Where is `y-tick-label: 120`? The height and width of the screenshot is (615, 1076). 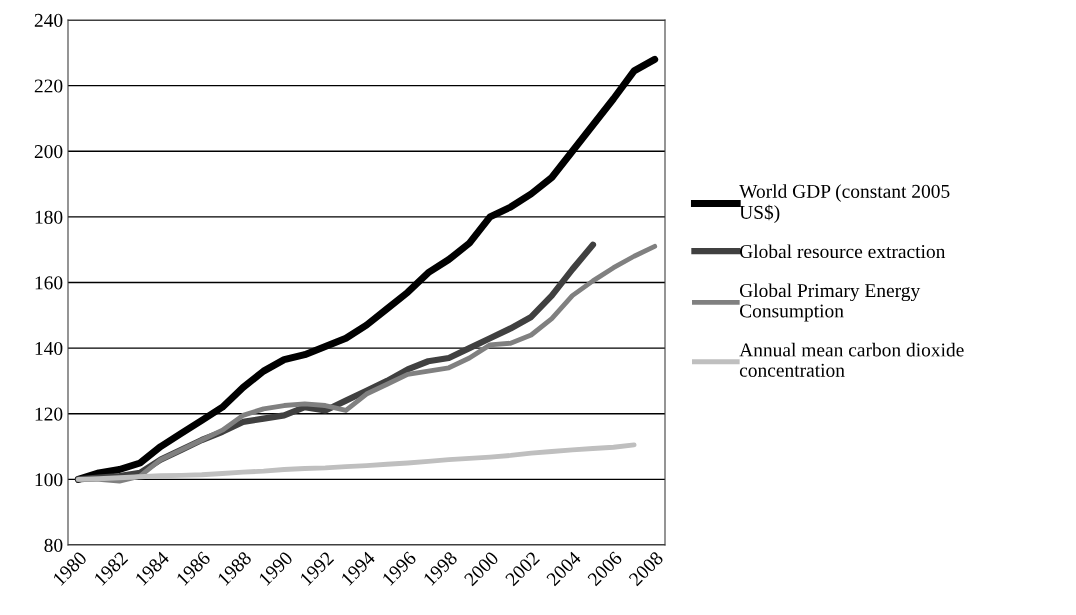
y-tick-label: 120 is located at coordinates (49, 414).